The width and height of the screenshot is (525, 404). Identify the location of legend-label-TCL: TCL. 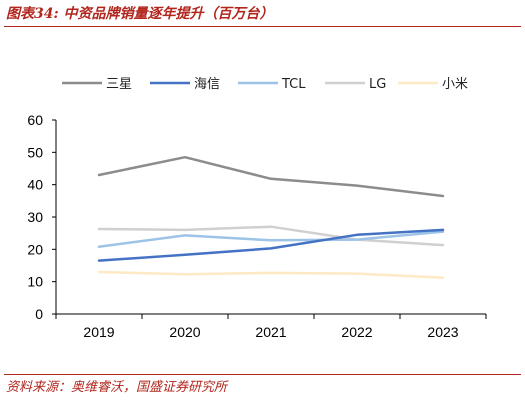
(293, 84).